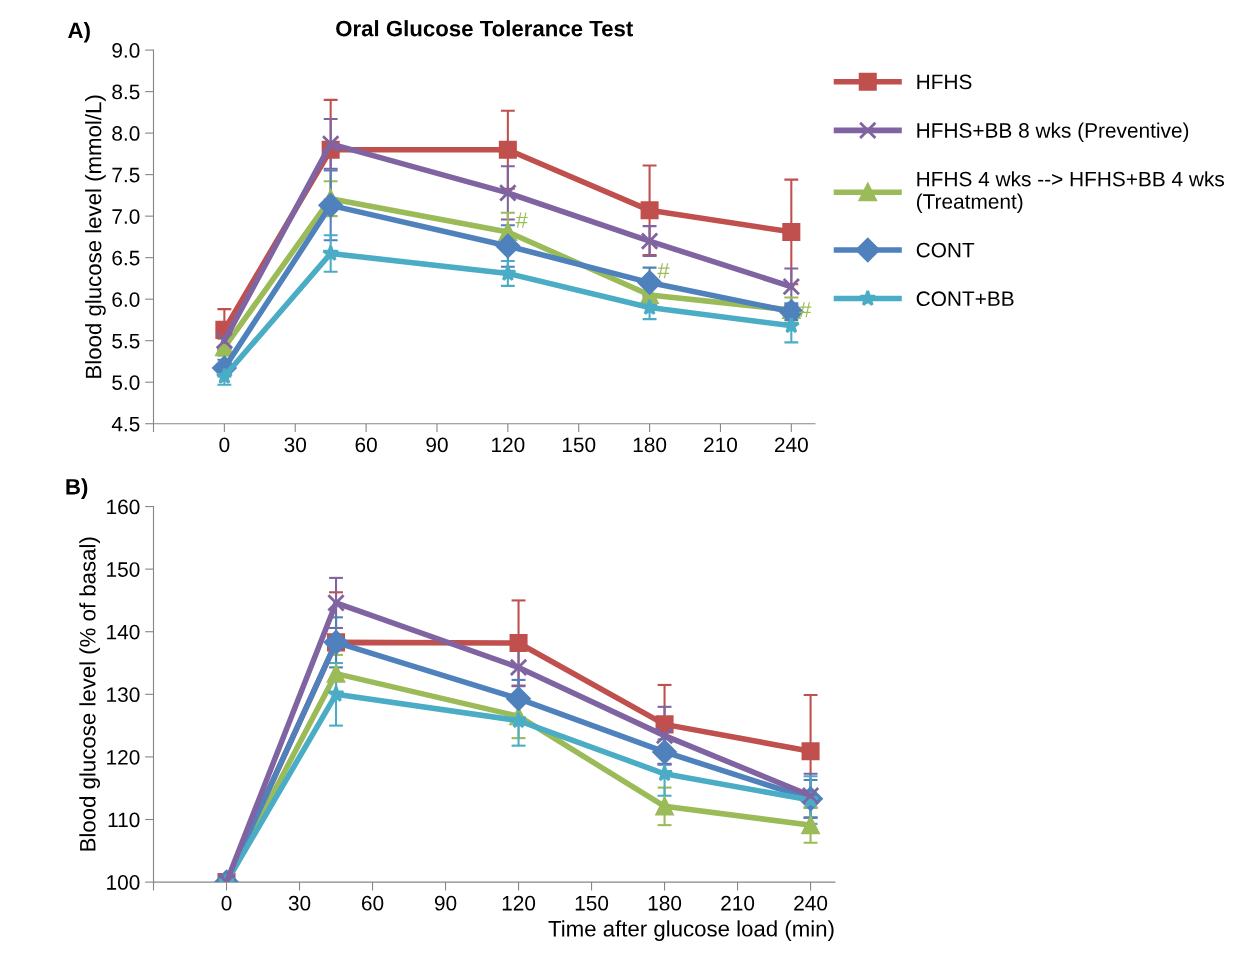  Describe the element at coordinates (125, 424) in the screenshot. I see `y-tick-label: 4.5` at that location.